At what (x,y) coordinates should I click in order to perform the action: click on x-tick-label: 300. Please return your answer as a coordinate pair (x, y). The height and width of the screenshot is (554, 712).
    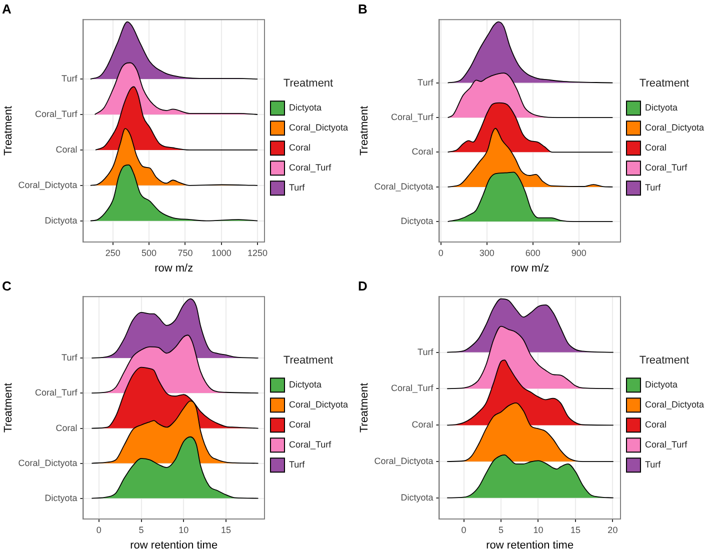
    Looking at the image, I should click on (486, 253).